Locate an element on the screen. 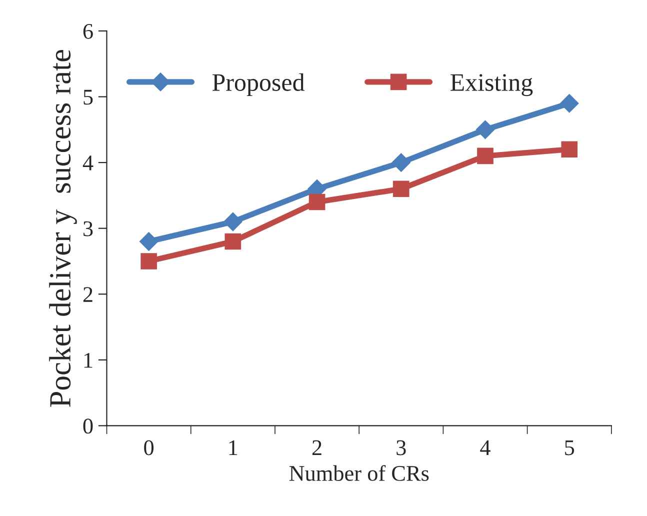  x-tick-label: 0 is located at coordinates (149, 448).